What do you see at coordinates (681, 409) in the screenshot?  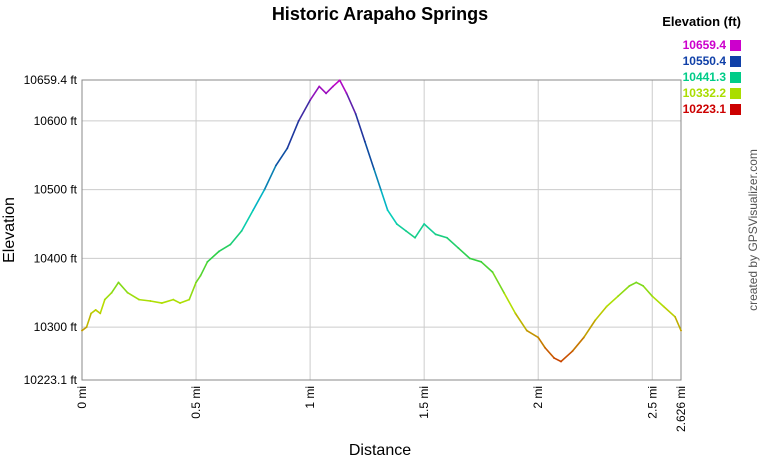 I see `x-tick-label: 2.626 mi` at bounding box center [681, 409].